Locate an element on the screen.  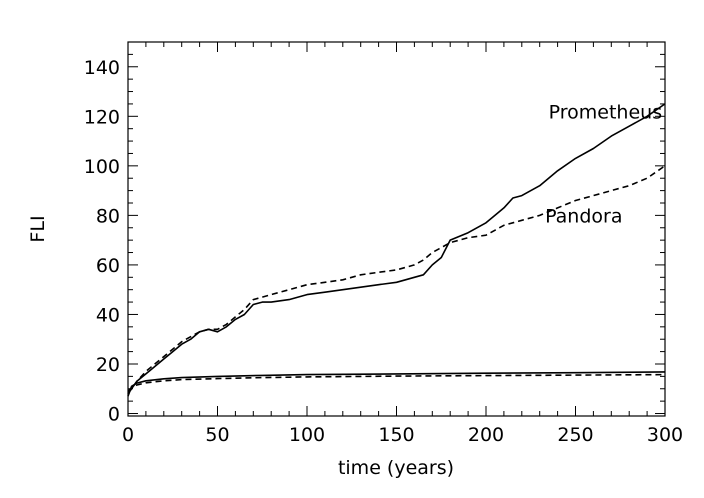
y-tick-label: 140 is located at coordinates (102, 68).